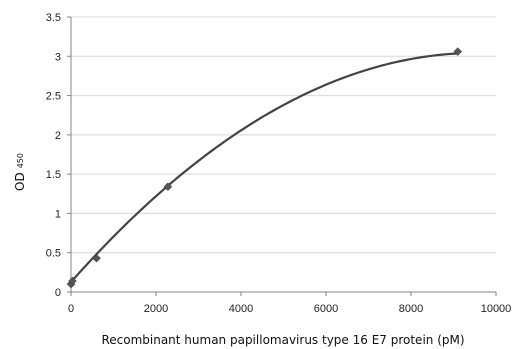 Image resolution: width=516 pixels, height=349 pixels. Describe the element at coordinates (289, 309) in the screenshot. I see `x-tick-labels: 0 2000 4000 6000 8000 10000` at that location.